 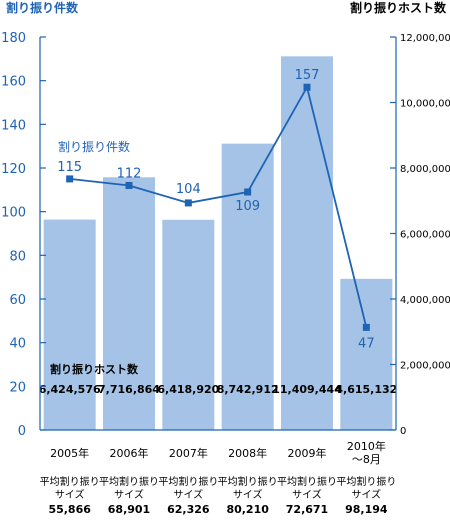 I want to click on avg-size-value-2: 62,326, so click(x=188, y=509).